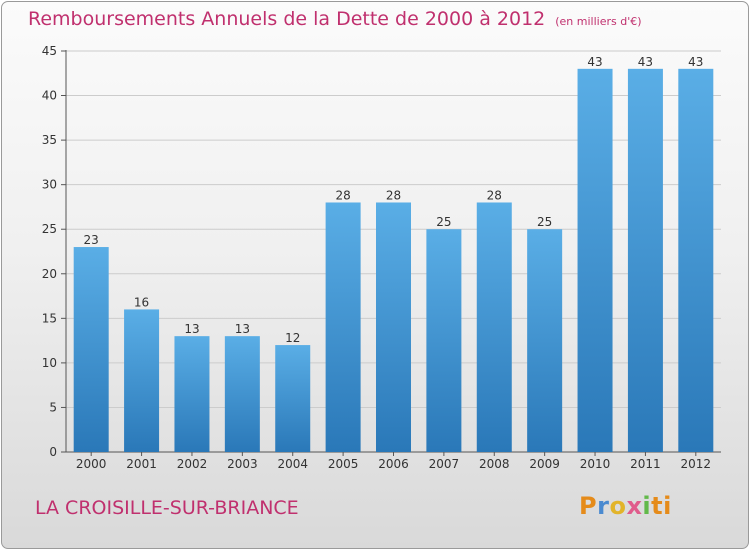 The height and width of the screenshot is (550, 750). Describe the element at coordinates (53, 452) in the screenshot. I see `y-tick-label: 0` at that location.